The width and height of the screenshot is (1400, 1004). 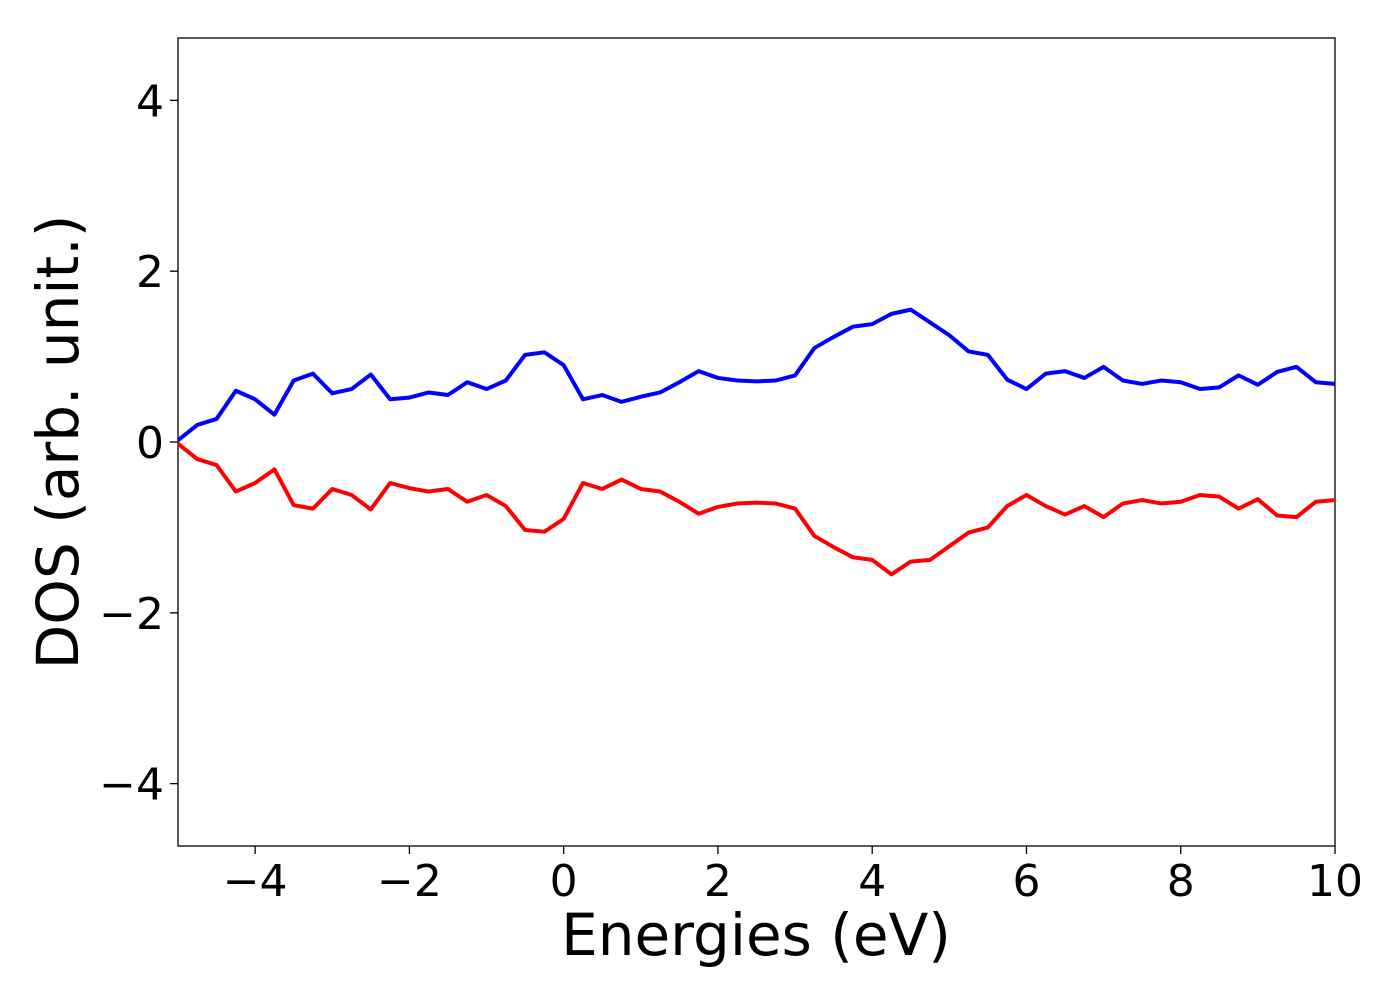 What do you see at coordinates (564, 881) in the screenshot?
I see `x-tick-label: 0` at bounding box center [564, 881].